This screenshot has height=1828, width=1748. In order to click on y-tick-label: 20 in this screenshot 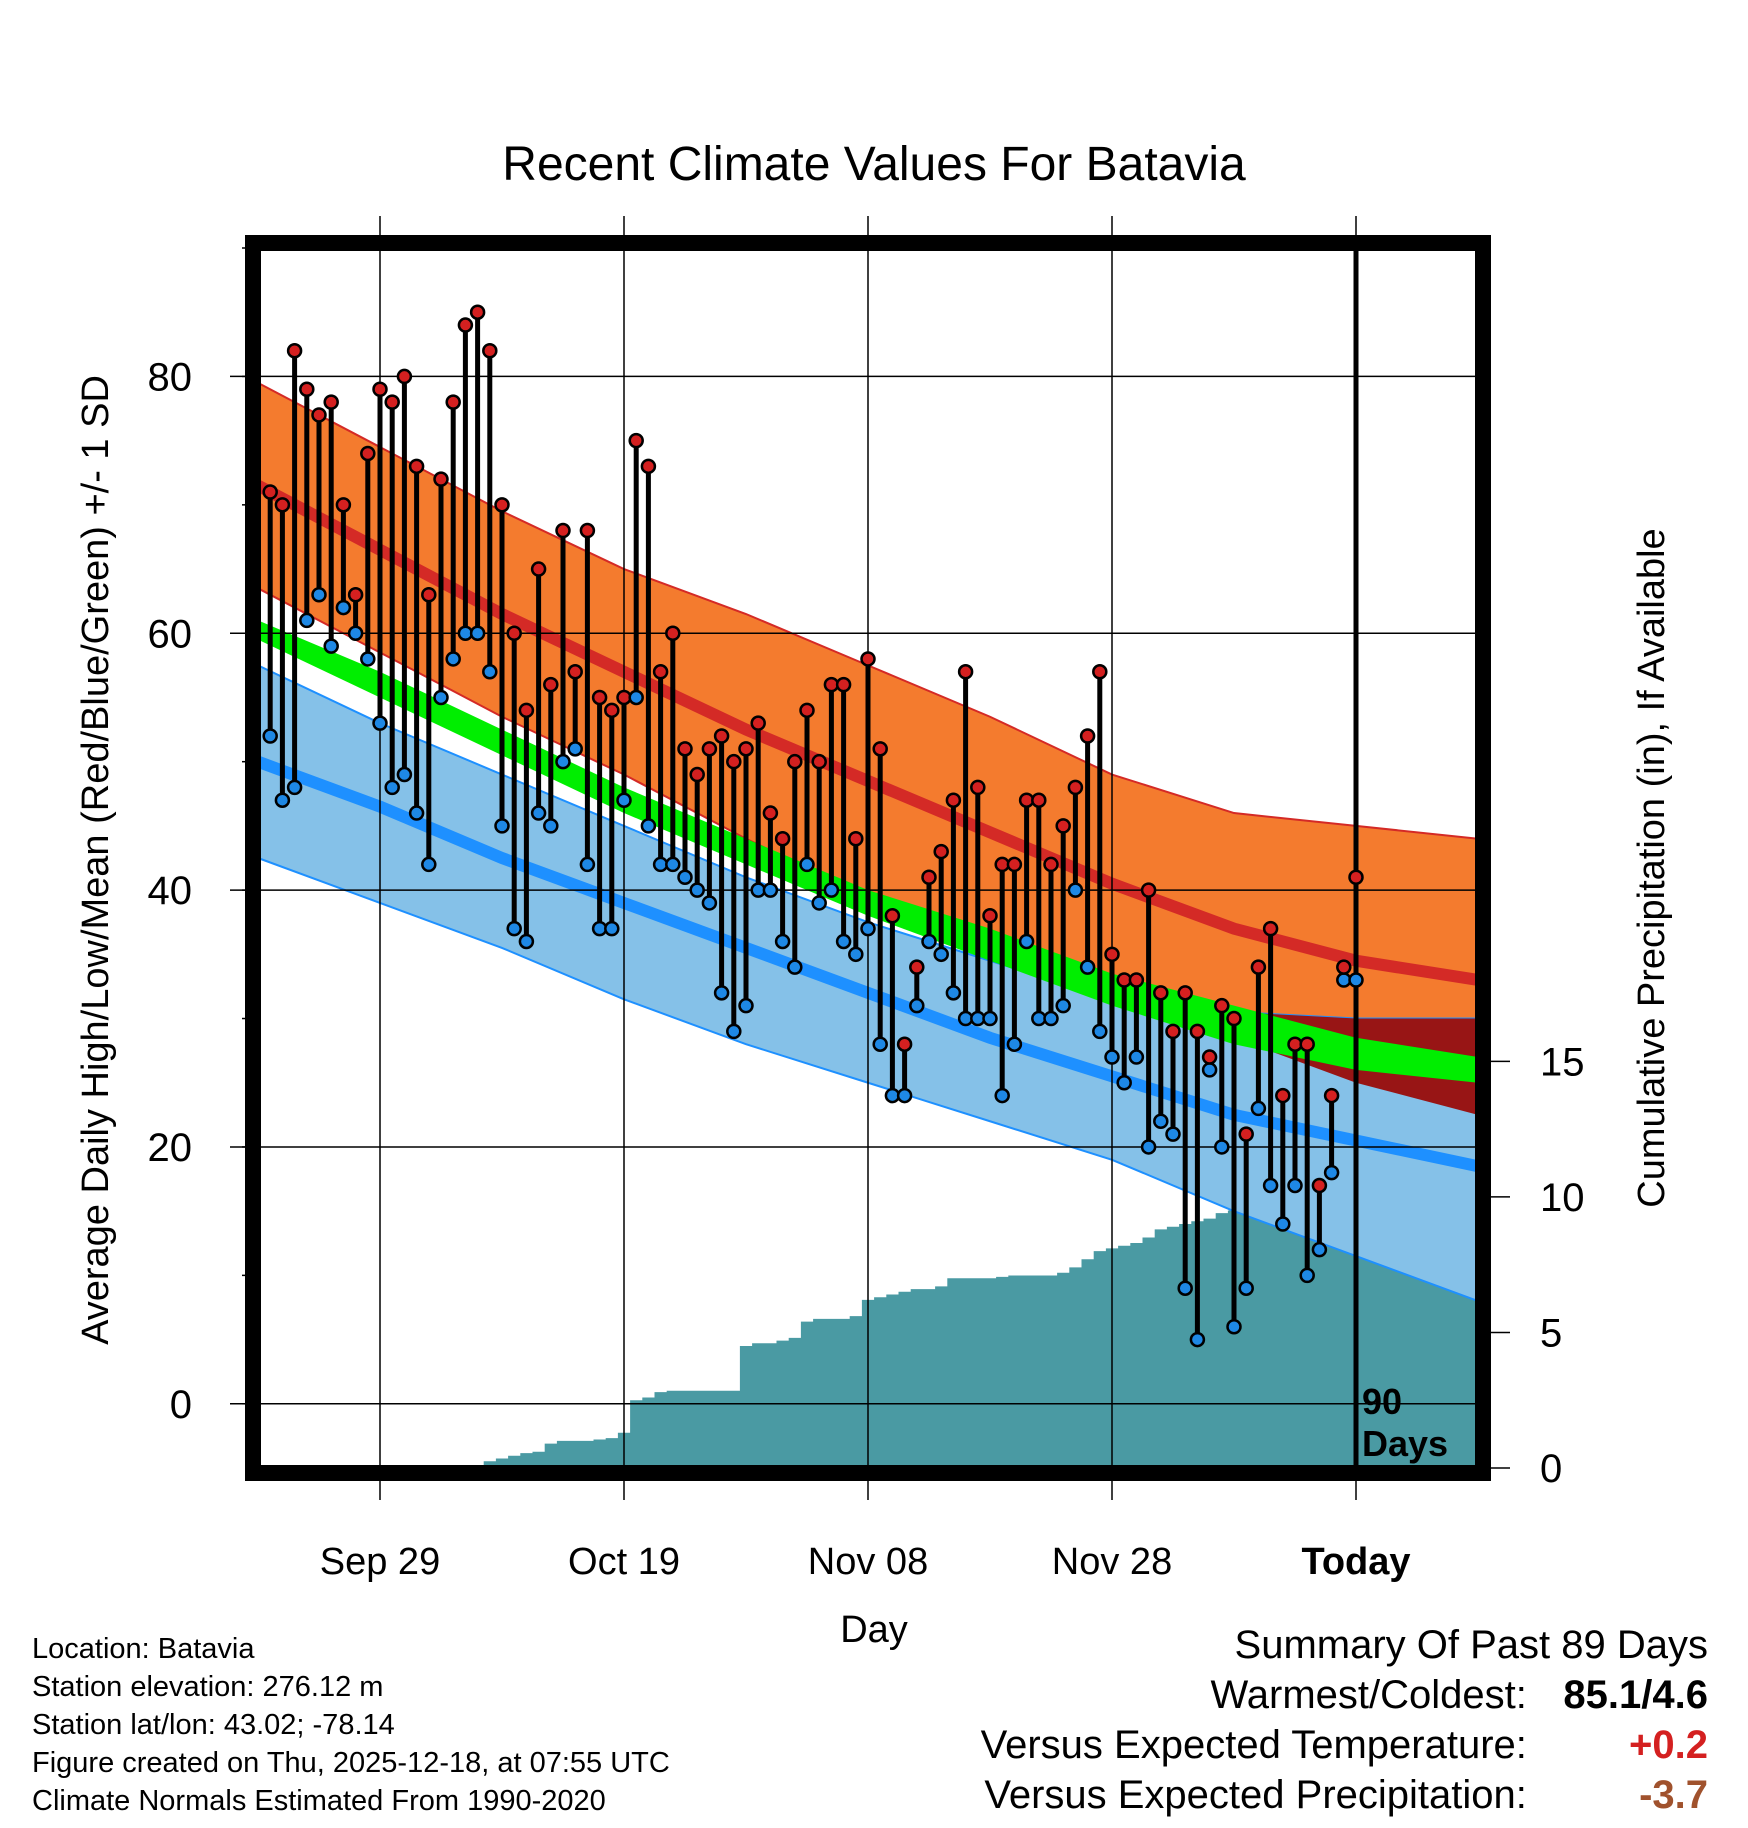, I will do `click(170, 1148)`.